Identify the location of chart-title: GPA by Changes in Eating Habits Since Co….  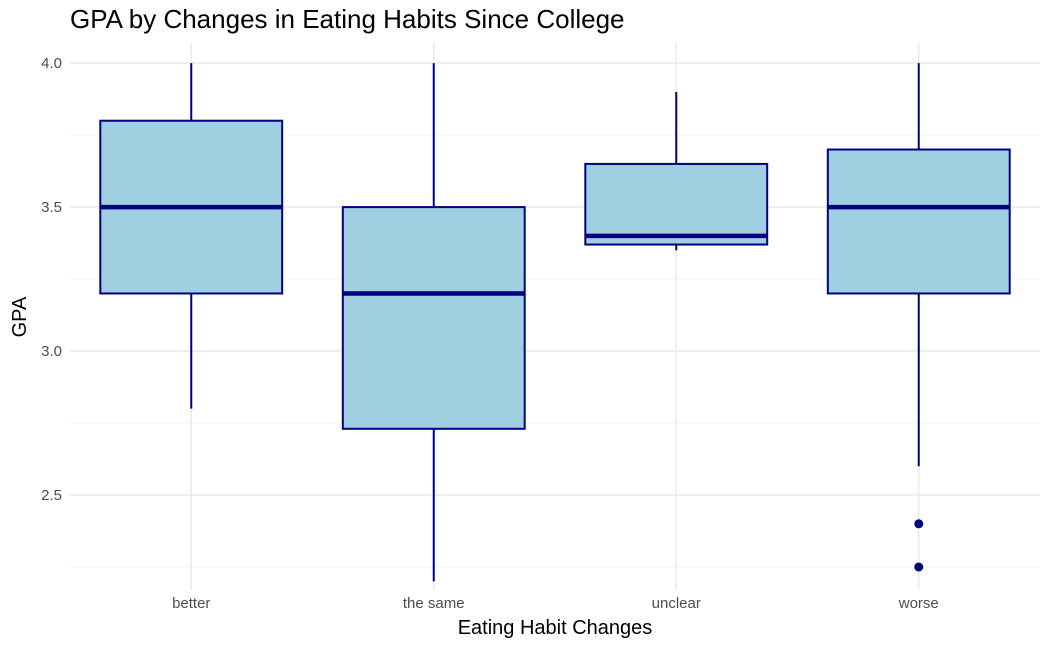
(347, 19).